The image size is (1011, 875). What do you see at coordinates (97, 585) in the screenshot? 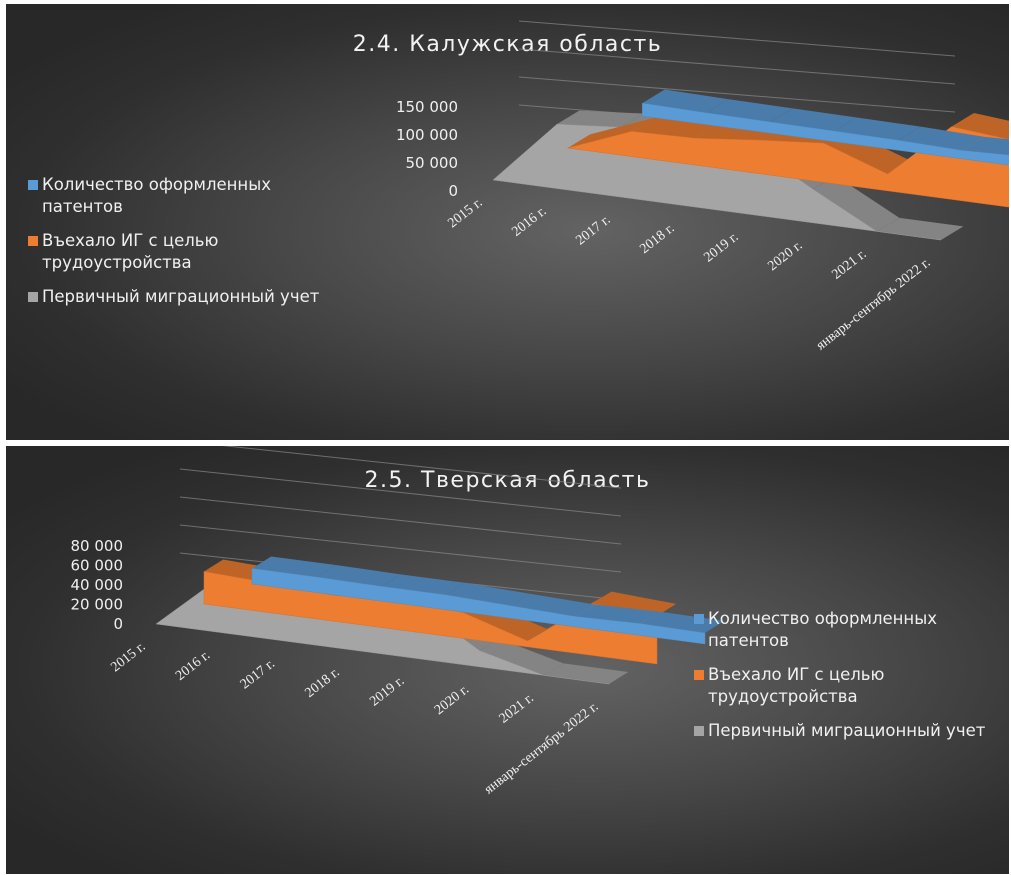
I see `y-tick-label: 40 000` at bounding box center [97, 585].